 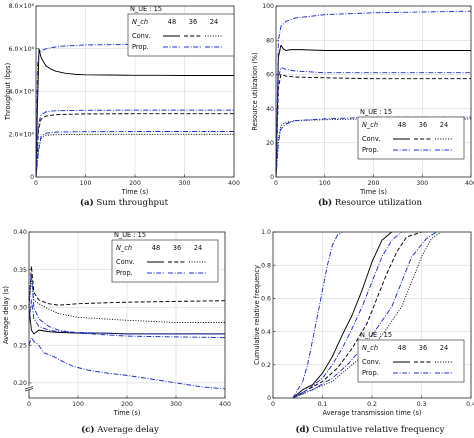 I want to click on caption: (a) Sum throughput, so click(x=124, y=202).